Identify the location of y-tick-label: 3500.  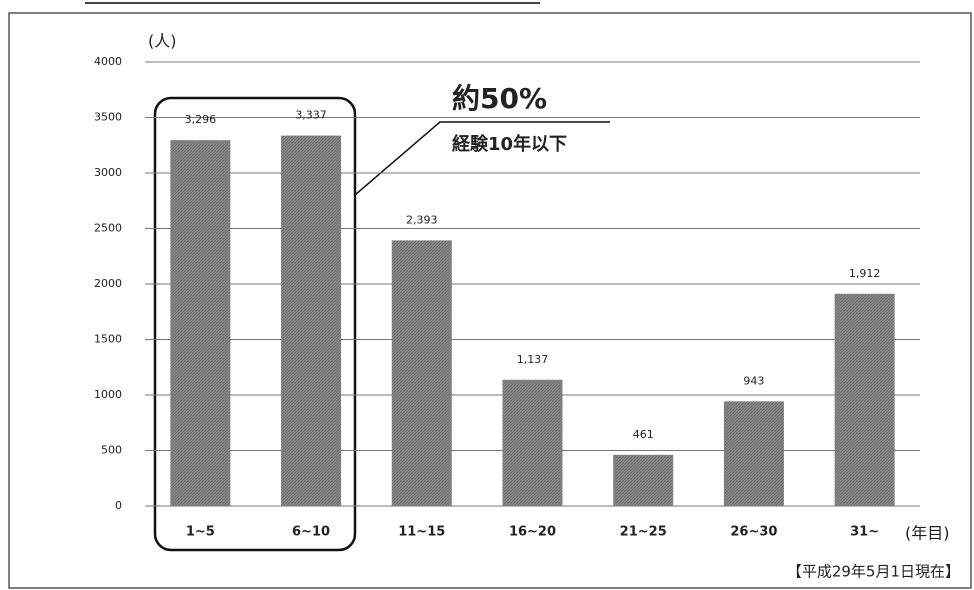
(108, 117).